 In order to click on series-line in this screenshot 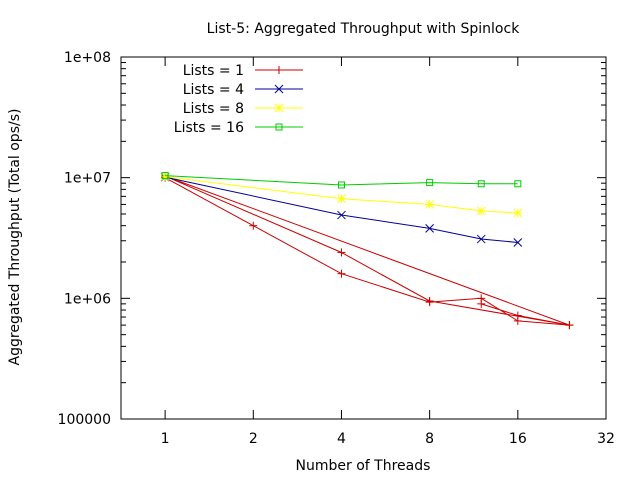, I will do `click(341, 180)`.